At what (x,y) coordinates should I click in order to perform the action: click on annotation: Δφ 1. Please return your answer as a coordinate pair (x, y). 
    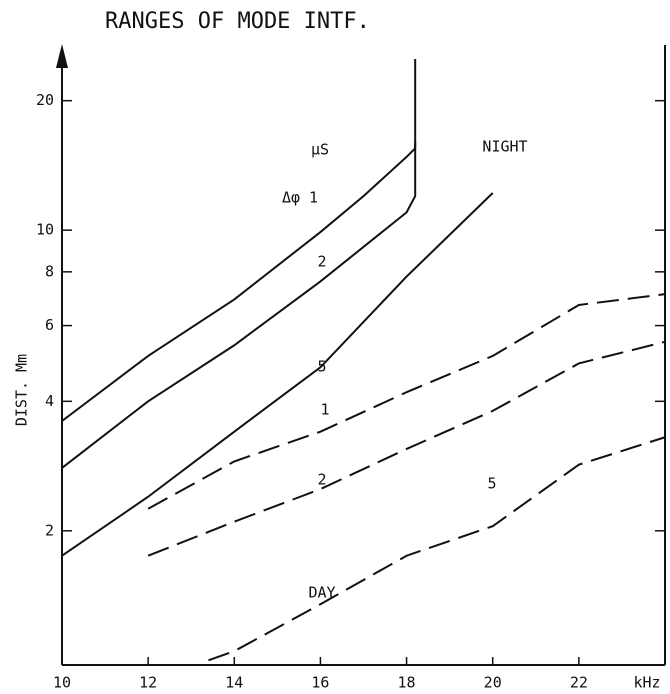
    Looking at the image, I should click on (300, 198).